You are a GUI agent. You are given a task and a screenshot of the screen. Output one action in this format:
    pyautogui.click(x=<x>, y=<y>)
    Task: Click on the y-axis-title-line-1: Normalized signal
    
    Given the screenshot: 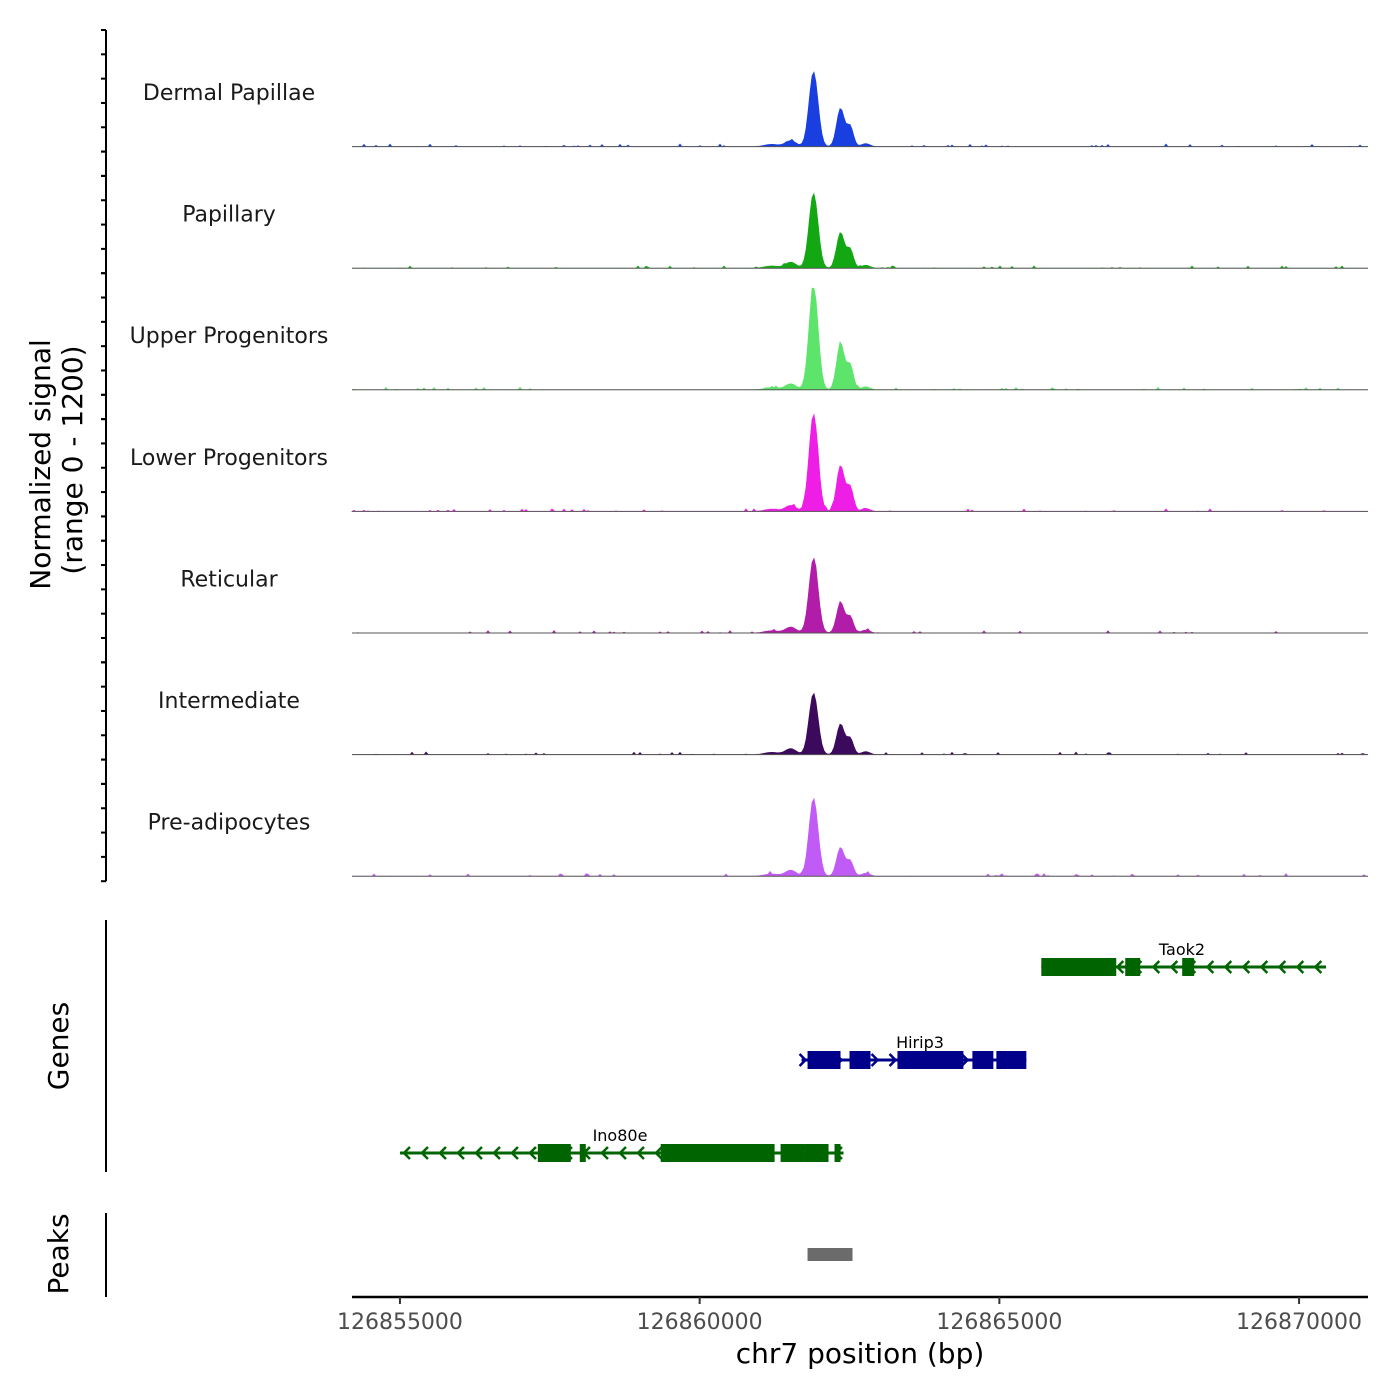 What is the action you would take?
    pyautogui.click(x=40, y=464)
    